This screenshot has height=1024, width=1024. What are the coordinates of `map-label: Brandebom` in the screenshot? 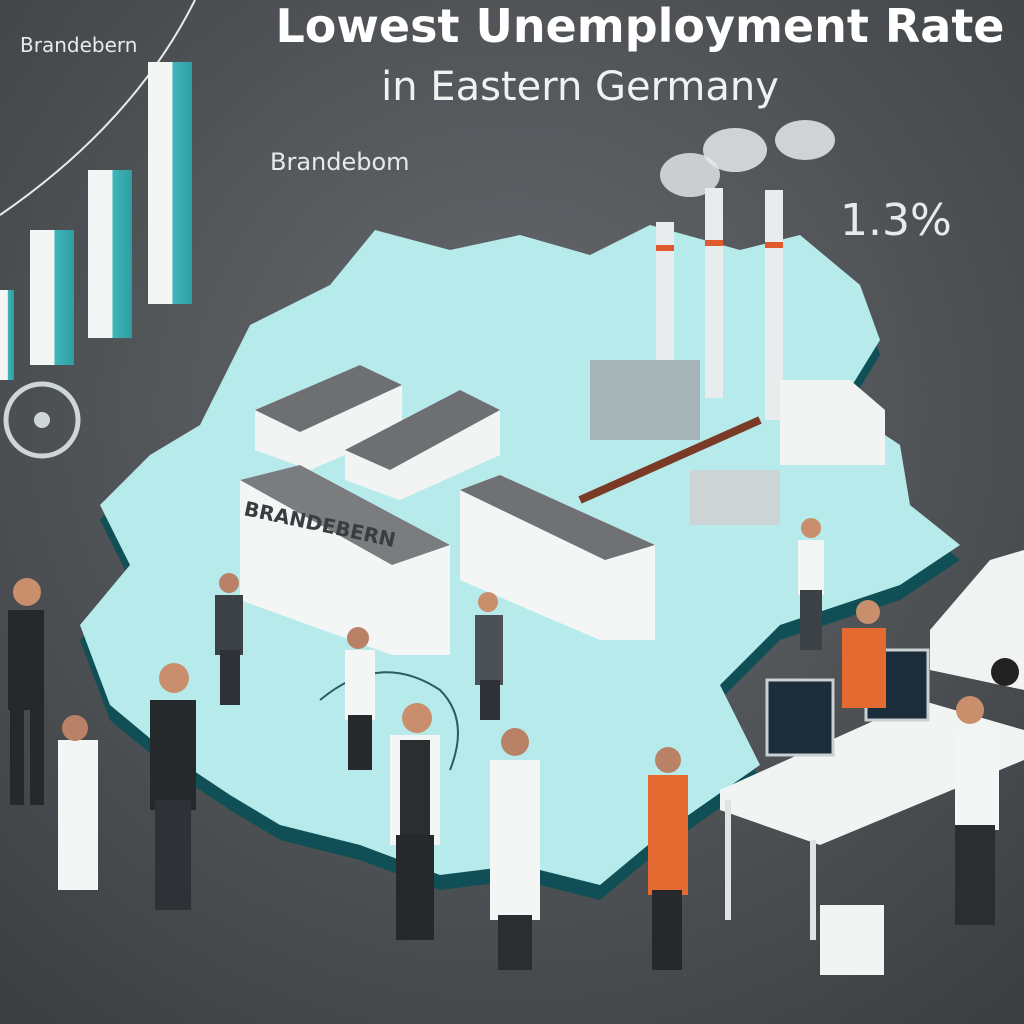 It's located at (340, 162).